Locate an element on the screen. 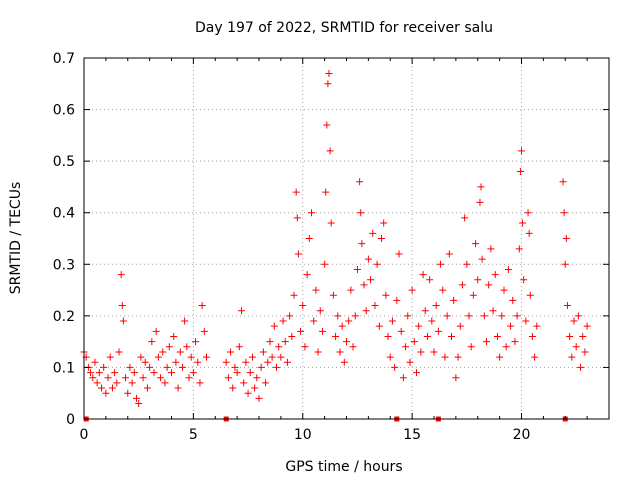 The height and width of the screenshot is (480, 640). y-tick-label: 0.1 is located at coordinates (64, 368).